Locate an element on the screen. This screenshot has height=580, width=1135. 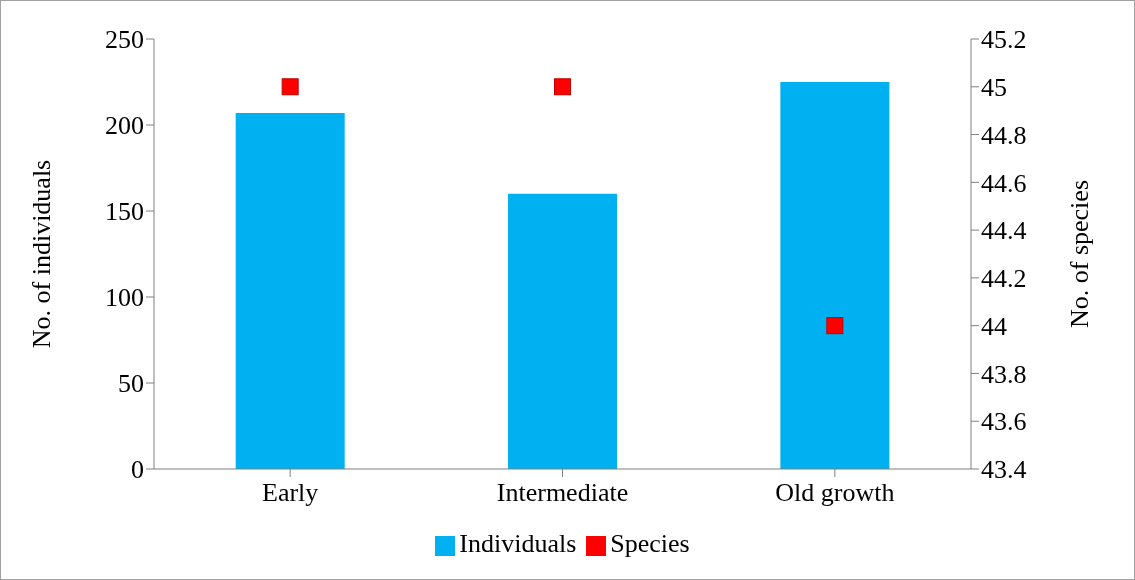
y-tick-label: 0 is located at coordinates (137, 470).